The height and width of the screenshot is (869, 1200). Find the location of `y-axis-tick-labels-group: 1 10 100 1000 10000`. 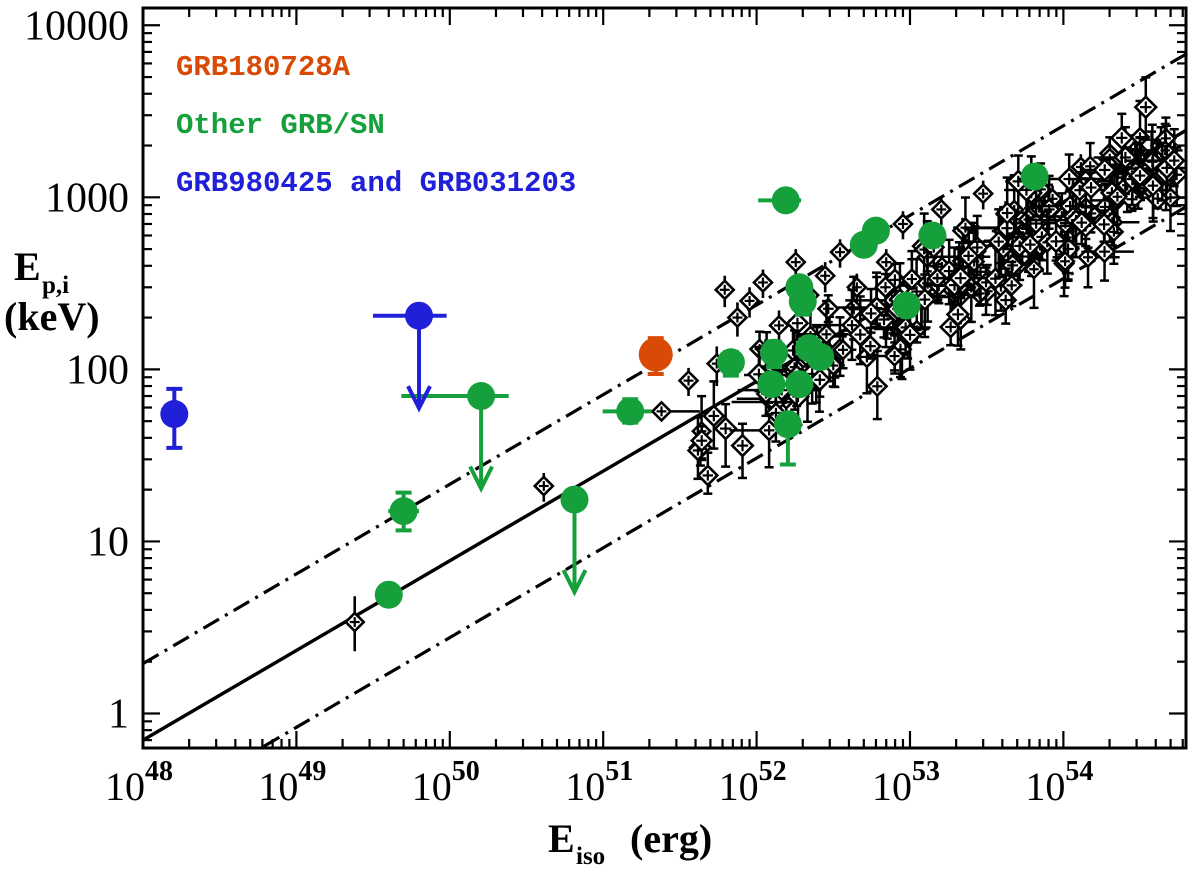

y-axis-tick-labels-group: 1 10 100 1000 10000 is located at coordinates (76, 370).